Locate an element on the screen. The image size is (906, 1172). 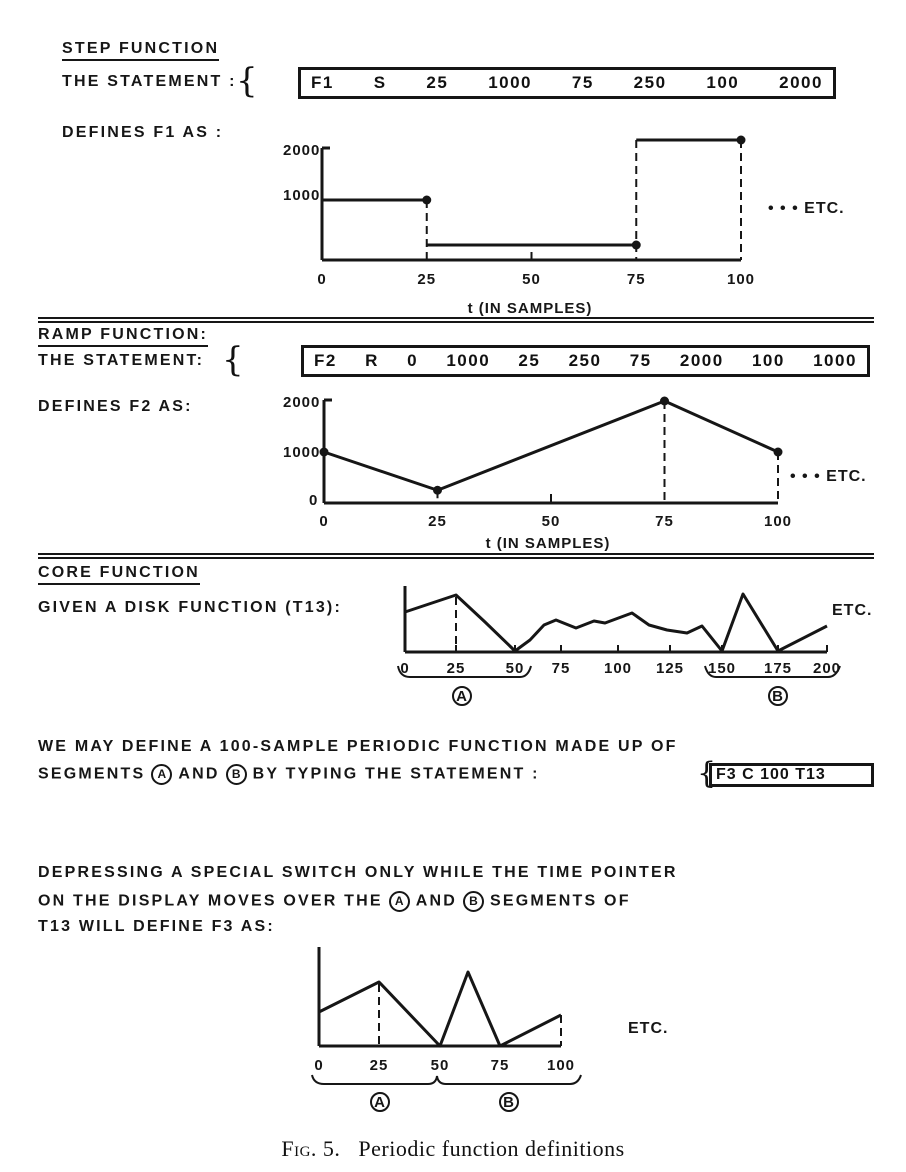
disk-x-tick-label: 150 is located at coordinates (722, 668).